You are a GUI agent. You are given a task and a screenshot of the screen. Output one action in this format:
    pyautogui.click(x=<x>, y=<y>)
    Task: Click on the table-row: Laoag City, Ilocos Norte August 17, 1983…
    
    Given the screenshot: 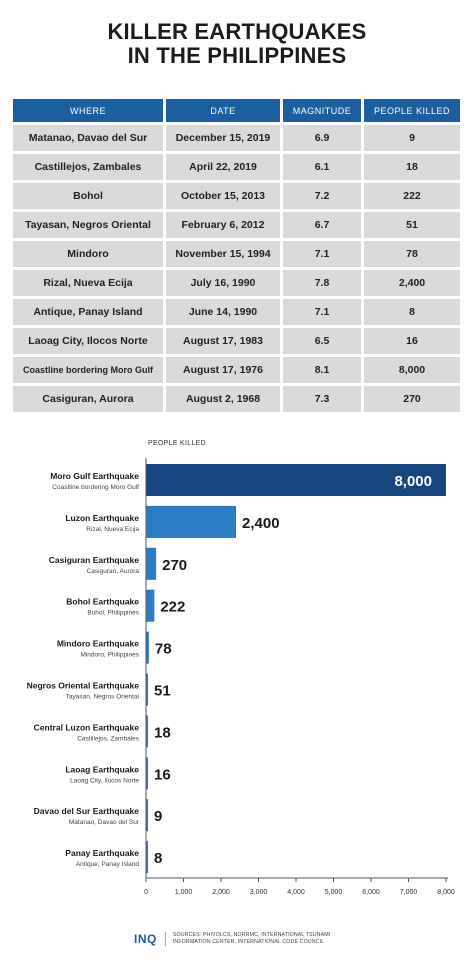 What is the action you would take?
    pyautogui.click(x=236, y=341)
    